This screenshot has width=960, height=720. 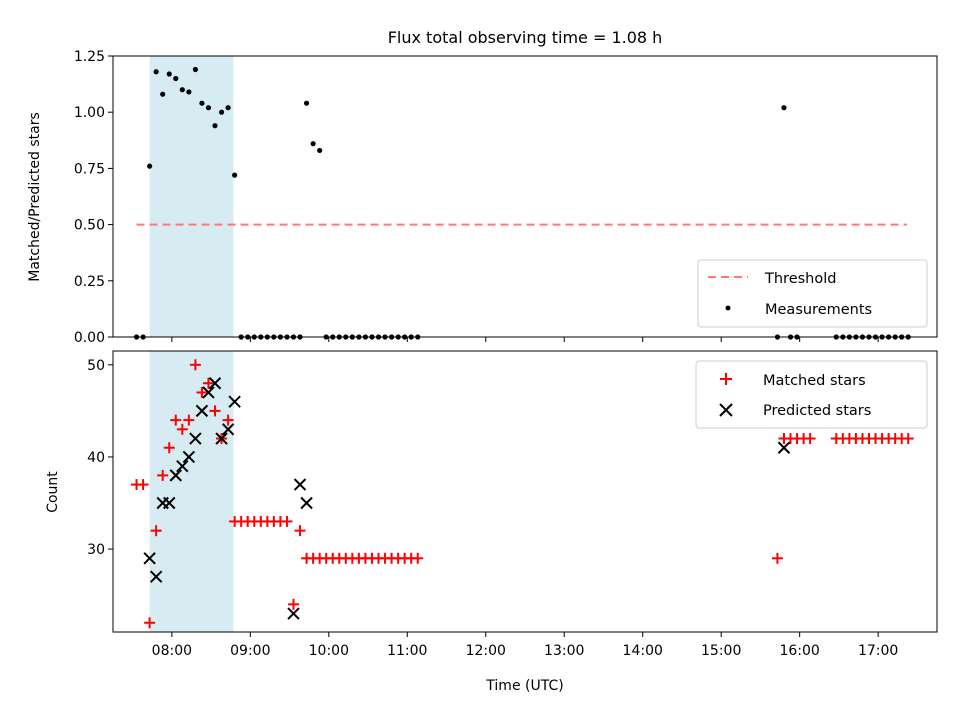 I want to click on top-y-ticks: 0.00 0.25 0.50 0.75 1.00 1.25, so click(x=93, y=197).